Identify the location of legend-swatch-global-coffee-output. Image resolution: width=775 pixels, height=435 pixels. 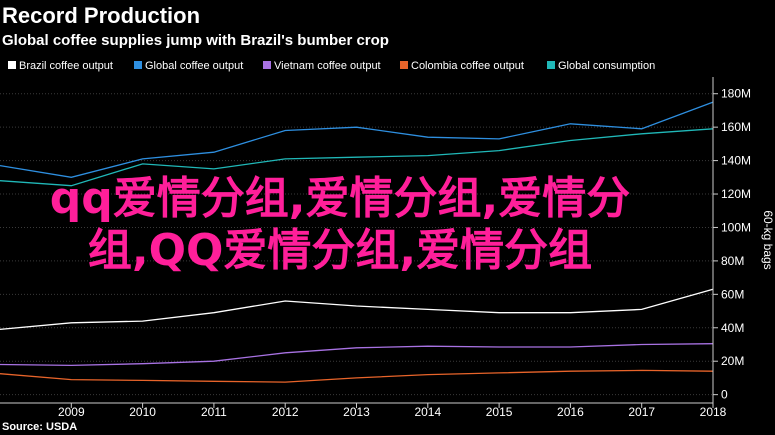
(138, 65).